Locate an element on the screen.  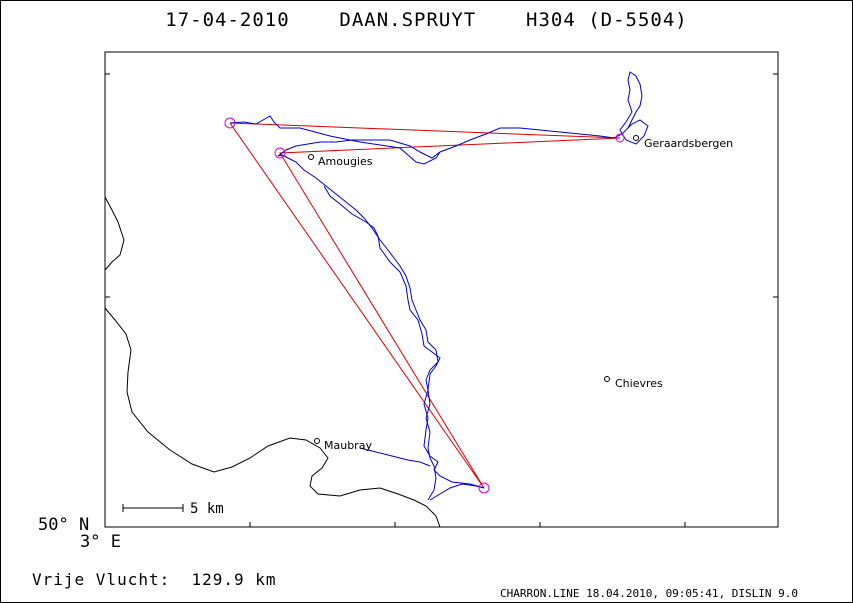
turnpoint-amougies is located at coordinates (280, 153).